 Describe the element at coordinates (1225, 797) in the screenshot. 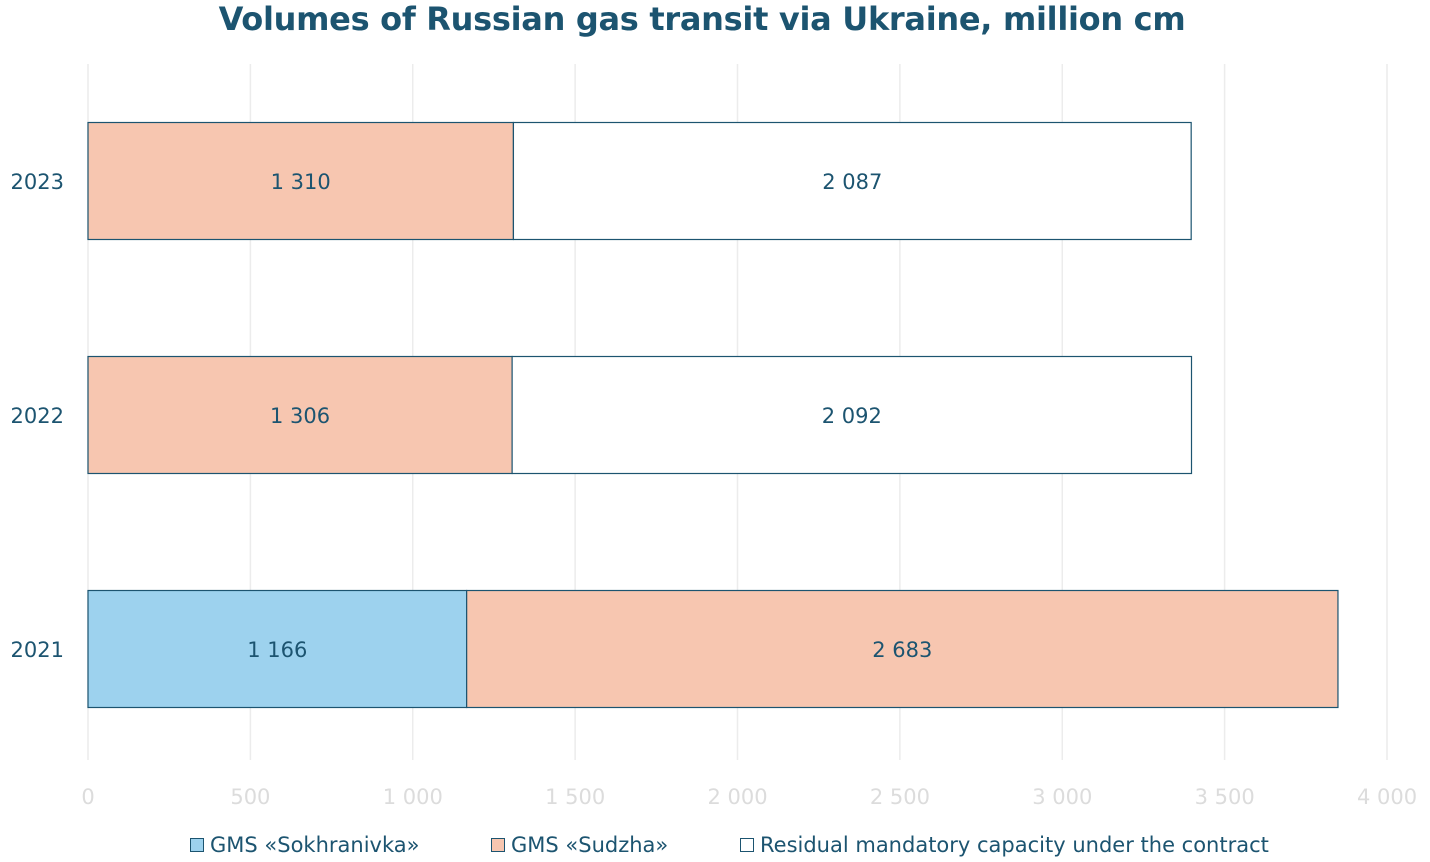

I see `x-tick-label: 3 500` at that location.